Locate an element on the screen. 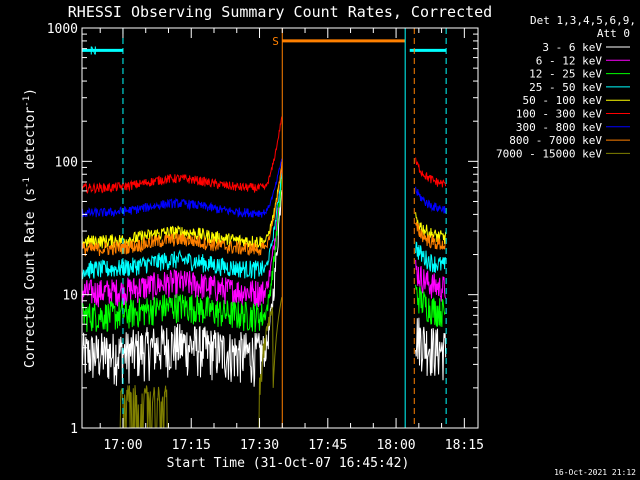 This screenshot has height=480, width=640. x-tick-label: 17:15 is located at coordinates (191, 445).